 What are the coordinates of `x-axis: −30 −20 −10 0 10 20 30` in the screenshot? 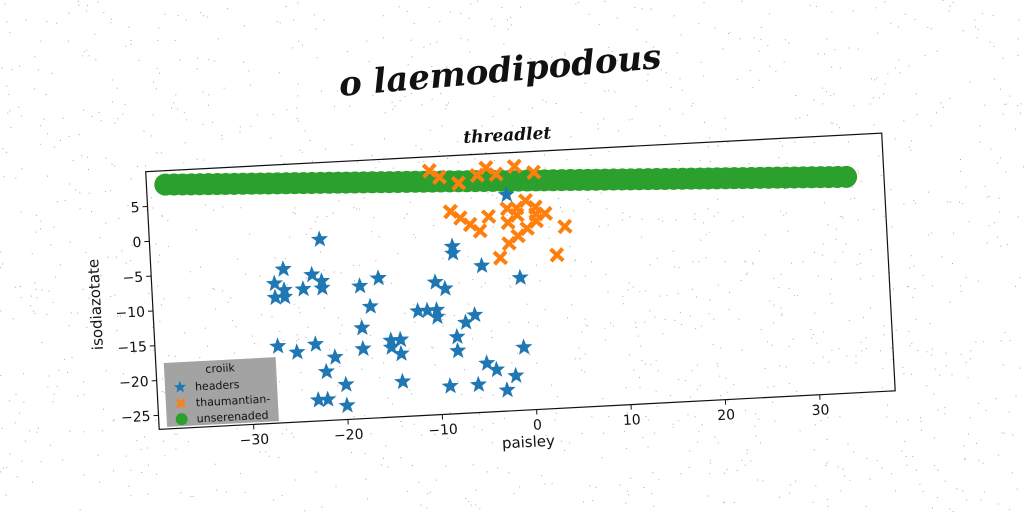 It's located at (534, 421).